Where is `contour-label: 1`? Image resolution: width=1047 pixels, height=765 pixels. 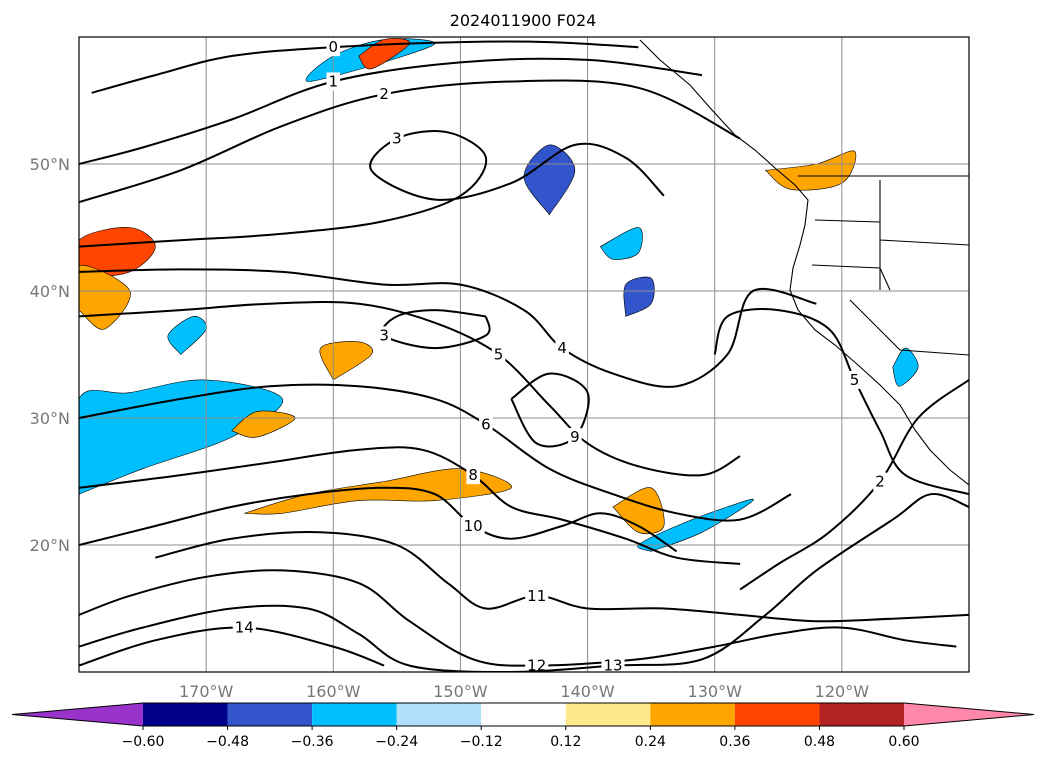 contour-label: 1 is located at coordinates (334, 81).